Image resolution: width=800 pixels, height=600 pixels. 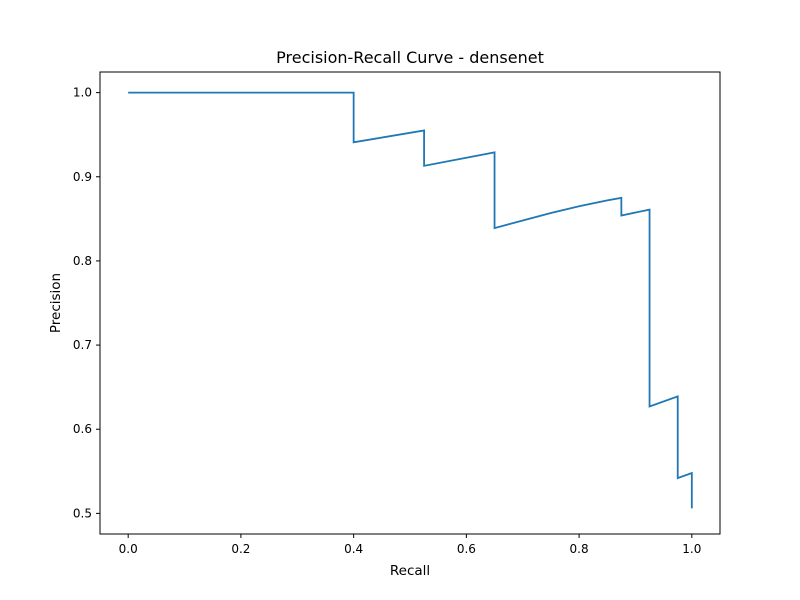 What do you see at coordinates (466, 549) in the screenshot?
I see `x-tick-label: 0.6` at bounding box center [466, 549].